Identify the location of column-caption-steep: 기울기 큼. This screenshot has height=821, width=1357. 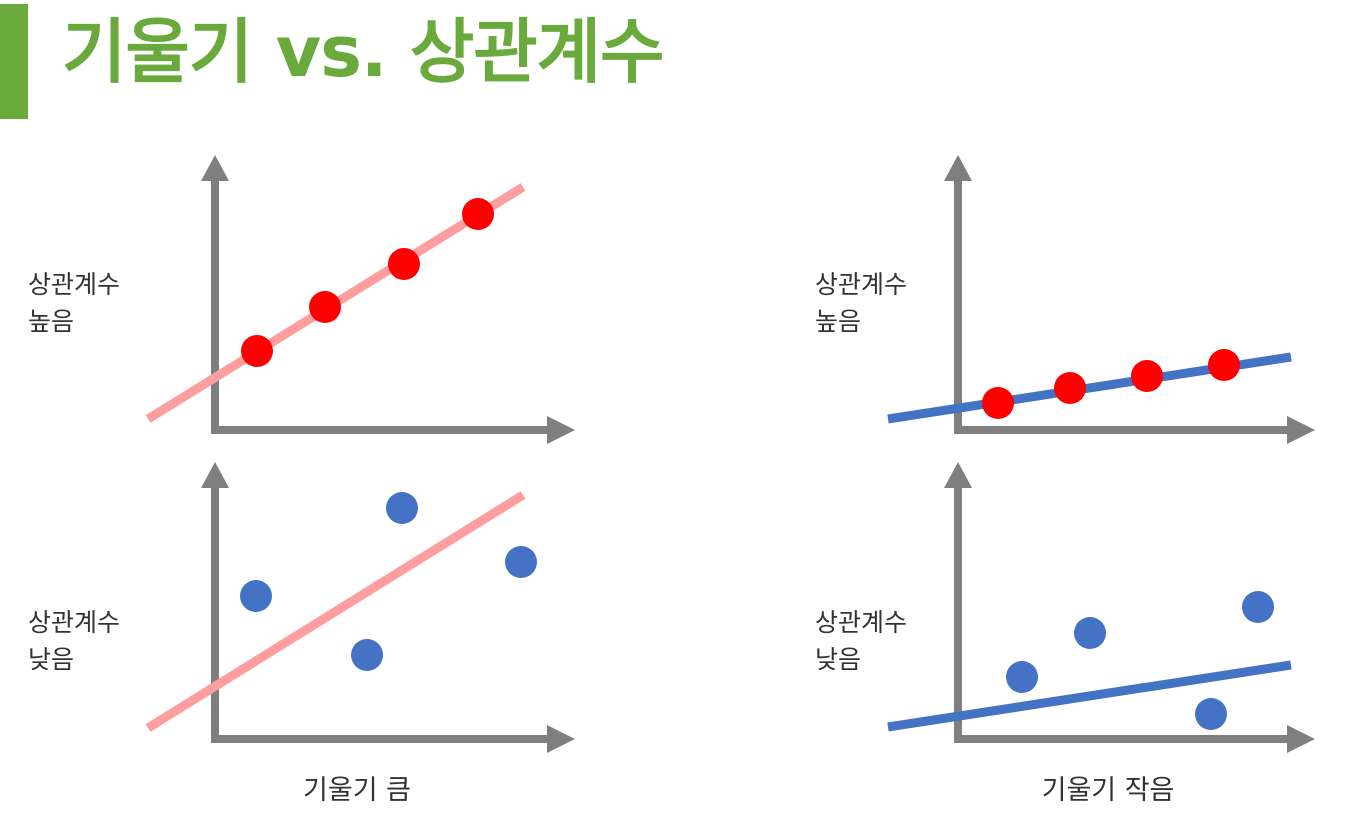
(357, 790).